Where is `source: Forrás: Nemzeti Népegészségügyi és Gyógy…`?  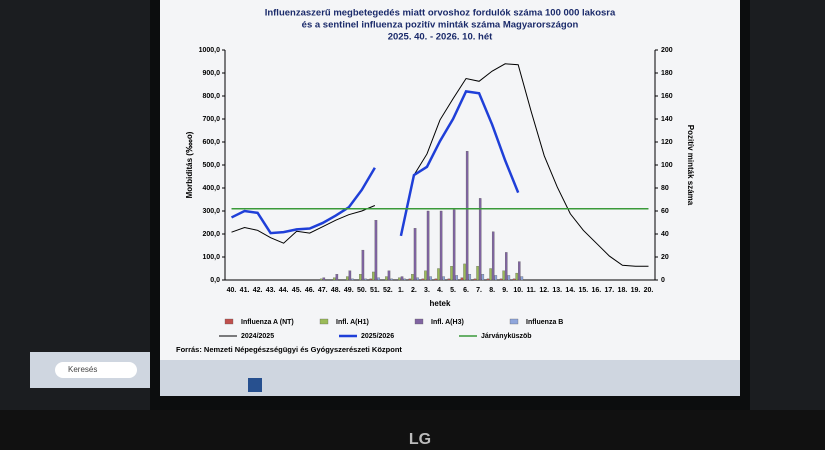
source: Forrás: Nemzeti Népegészségügyi és Gyógy… is located at coordinates (289, 349).